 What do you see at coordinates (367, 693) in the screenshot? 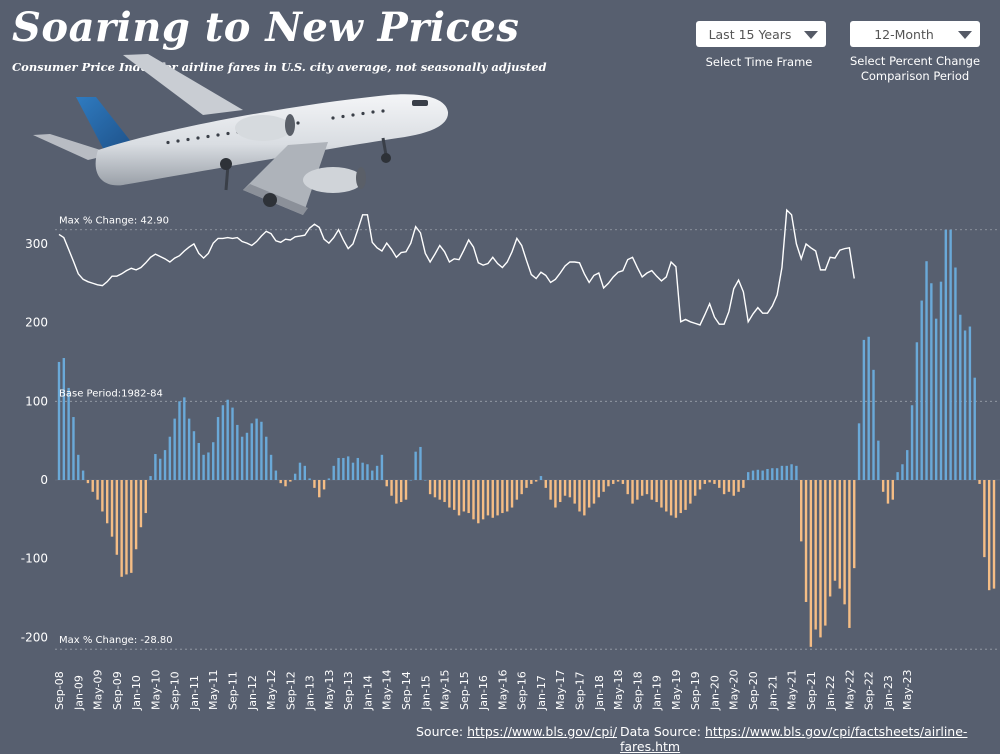
I see `x-tick-label: Jan-14` at bounding box center [367, 693].